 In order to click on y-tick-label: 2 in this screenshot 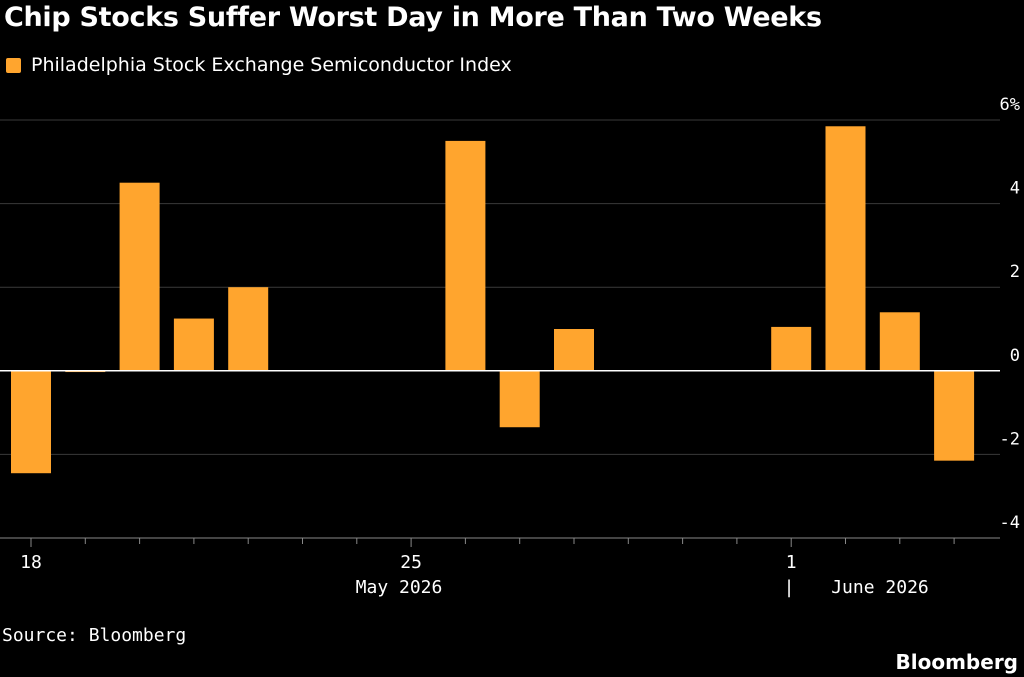, I will do `click(1015, 272)`.